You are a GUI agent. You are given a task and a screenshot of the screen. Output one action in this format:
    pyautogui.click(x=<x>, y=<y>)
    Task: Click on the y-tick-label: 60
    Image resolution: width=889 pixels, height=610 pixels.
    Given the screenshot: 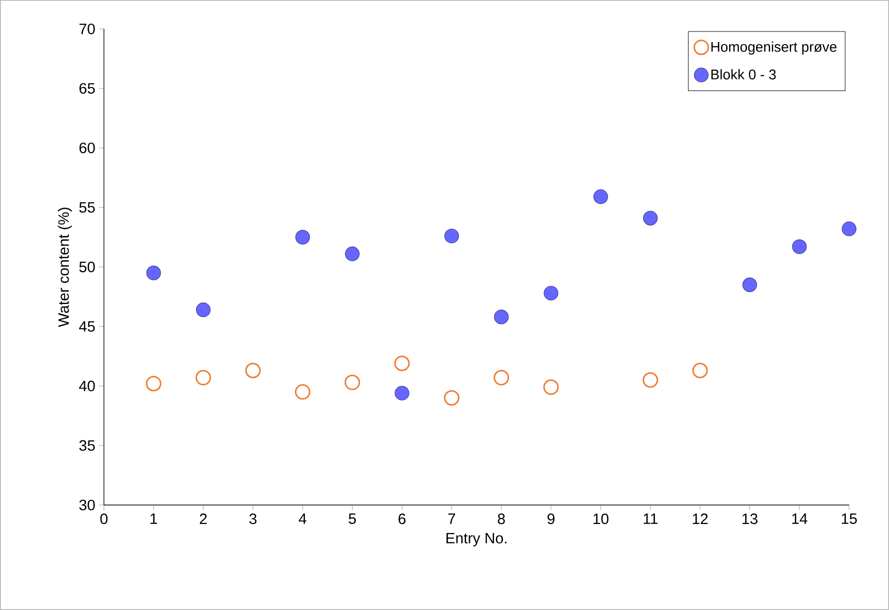 What is the action you would take?
    pyautogui.click(x=87, y=148)
    